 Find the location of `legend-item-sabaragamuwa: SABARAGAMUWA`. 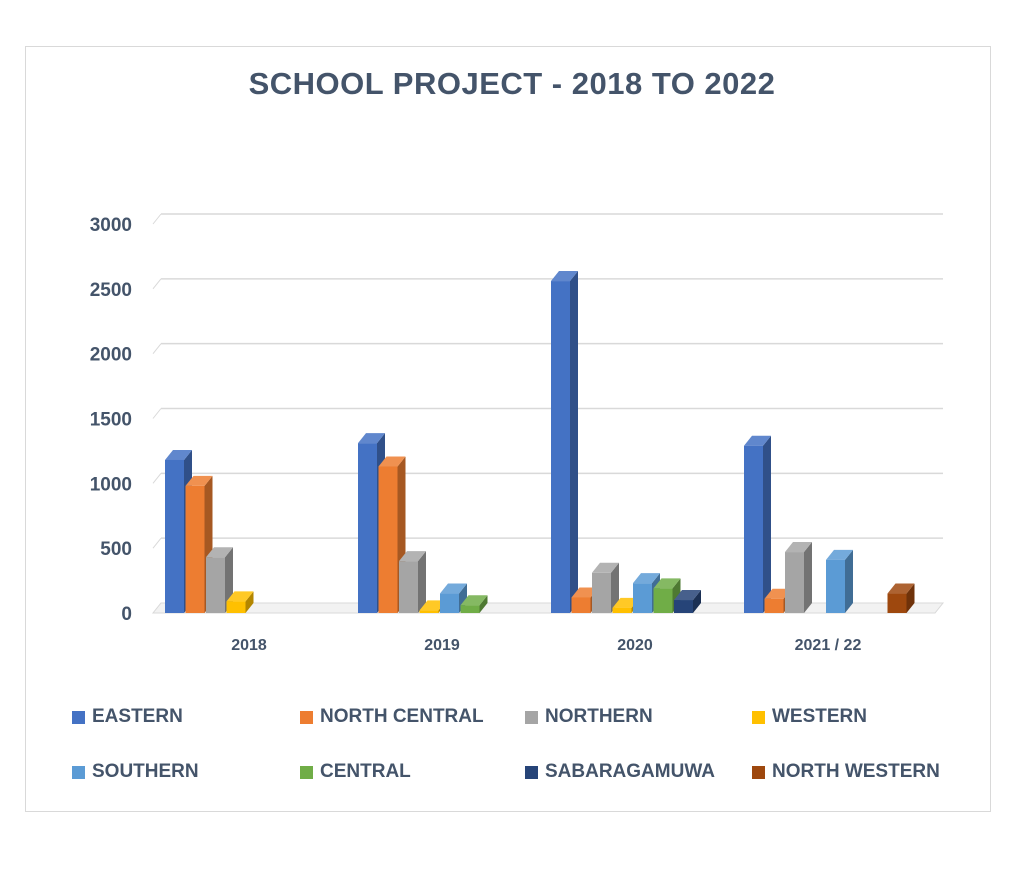

legend-item-sabaragamuwa: SABARAGAMUWA is located at coordinates (620, 772).